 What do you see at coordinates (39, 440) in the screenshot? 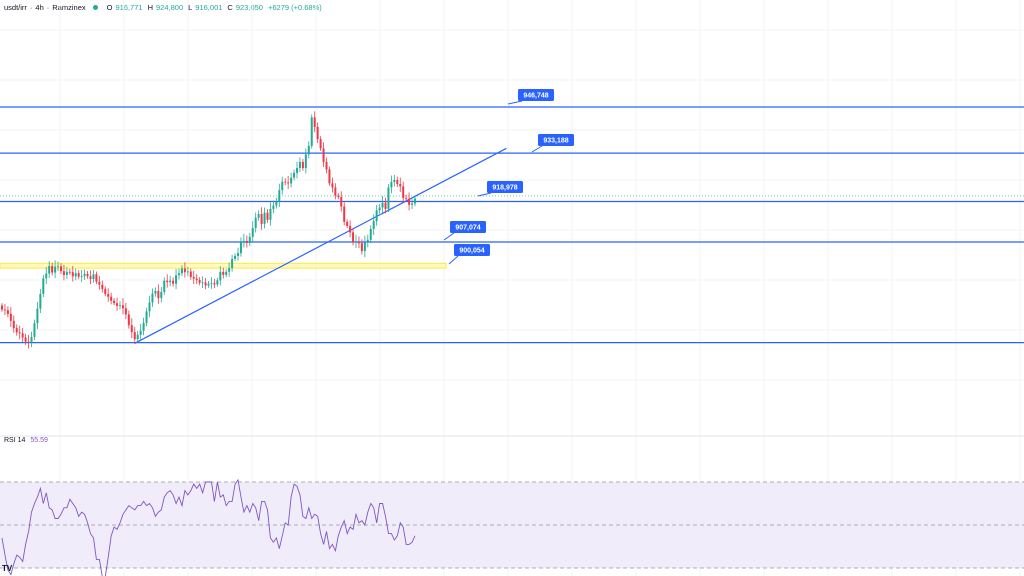
I see `rsi-value: 55.59` at bounding box center [39, 440].